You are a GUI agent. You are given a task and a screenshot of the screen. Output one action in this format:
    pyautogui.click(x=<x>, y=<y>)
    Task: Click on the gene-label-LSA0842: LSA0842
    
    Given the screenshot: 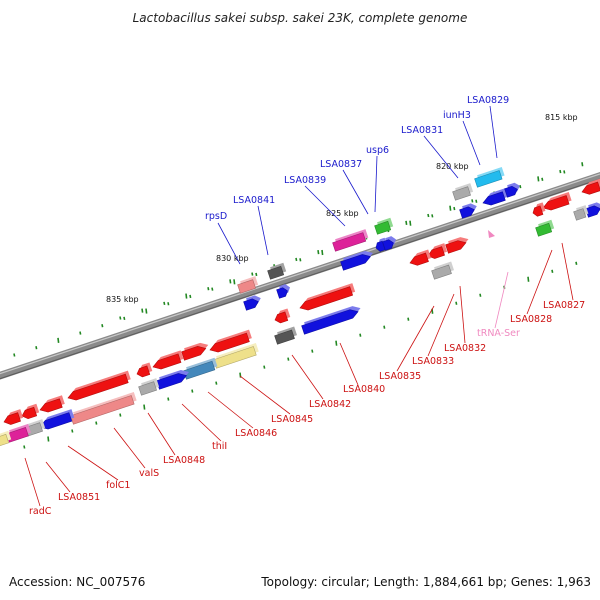 What is the action you would take?
    pyautogui.click(x=330, y=404)
    